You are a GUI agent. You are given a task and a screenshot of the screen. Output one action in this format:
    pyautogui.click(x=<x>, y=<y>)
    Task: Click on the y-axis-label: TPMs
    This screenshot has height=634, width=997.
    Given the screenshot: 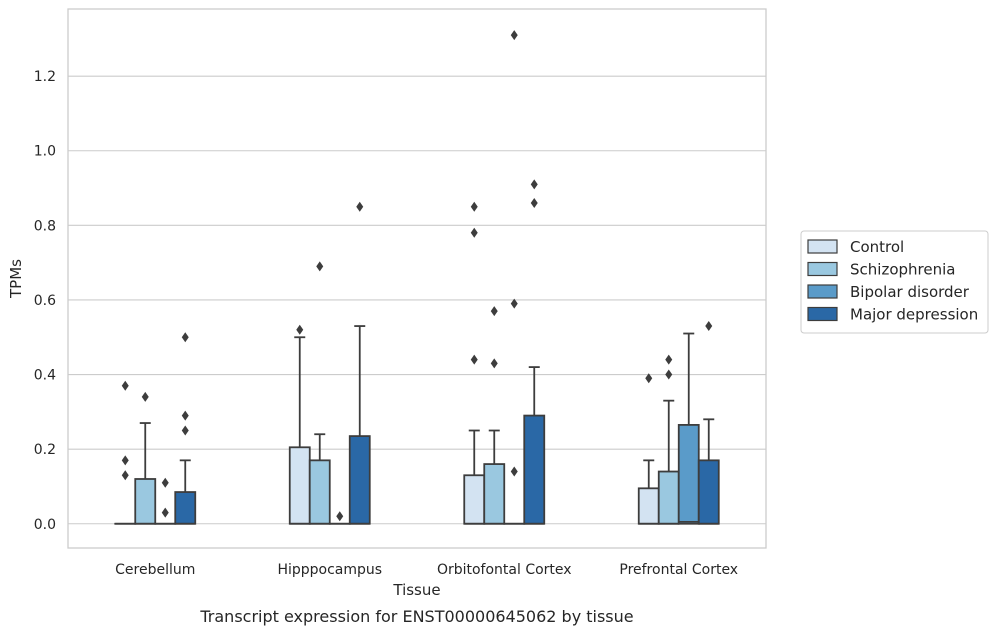 What is the action you would take?
    pyautogui.click(x=16, y=279)
    